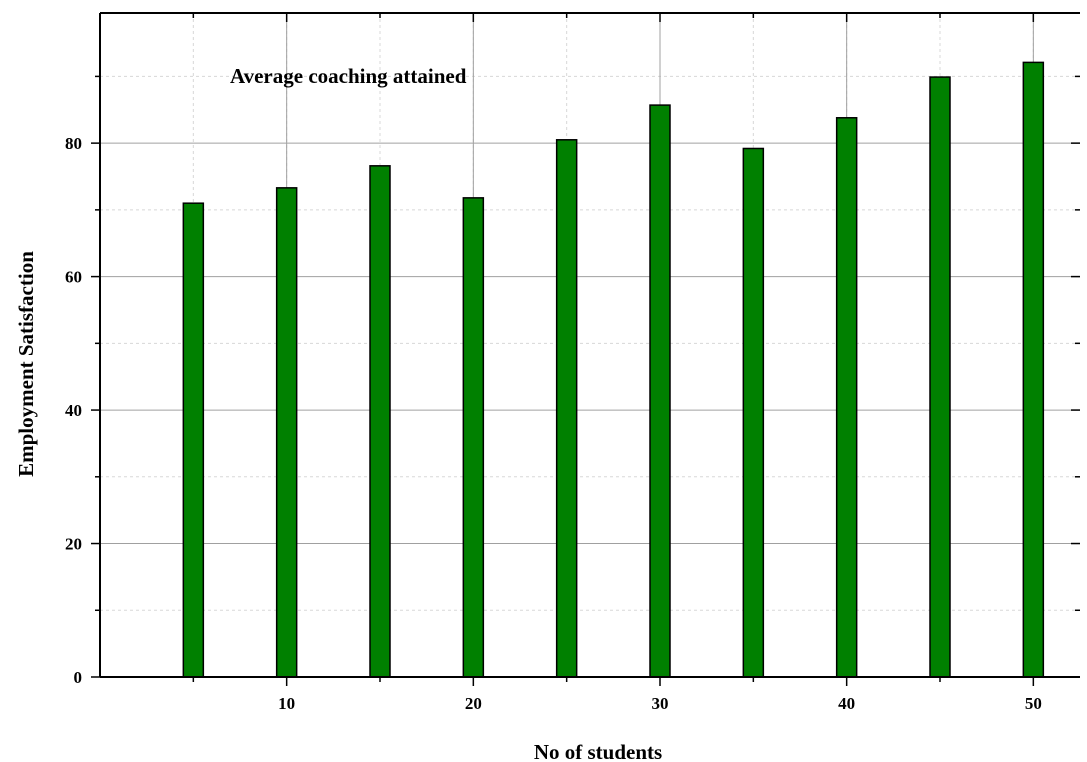  I want to click on y-tick-label: 40, so click(73, 410).